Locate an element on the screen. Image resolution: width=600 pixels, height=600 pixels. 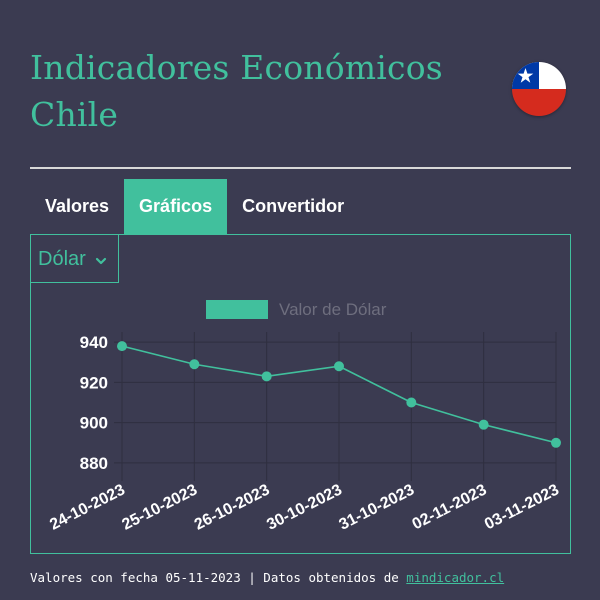
y-tick-label: 940 is located at coordinates (94, 342).